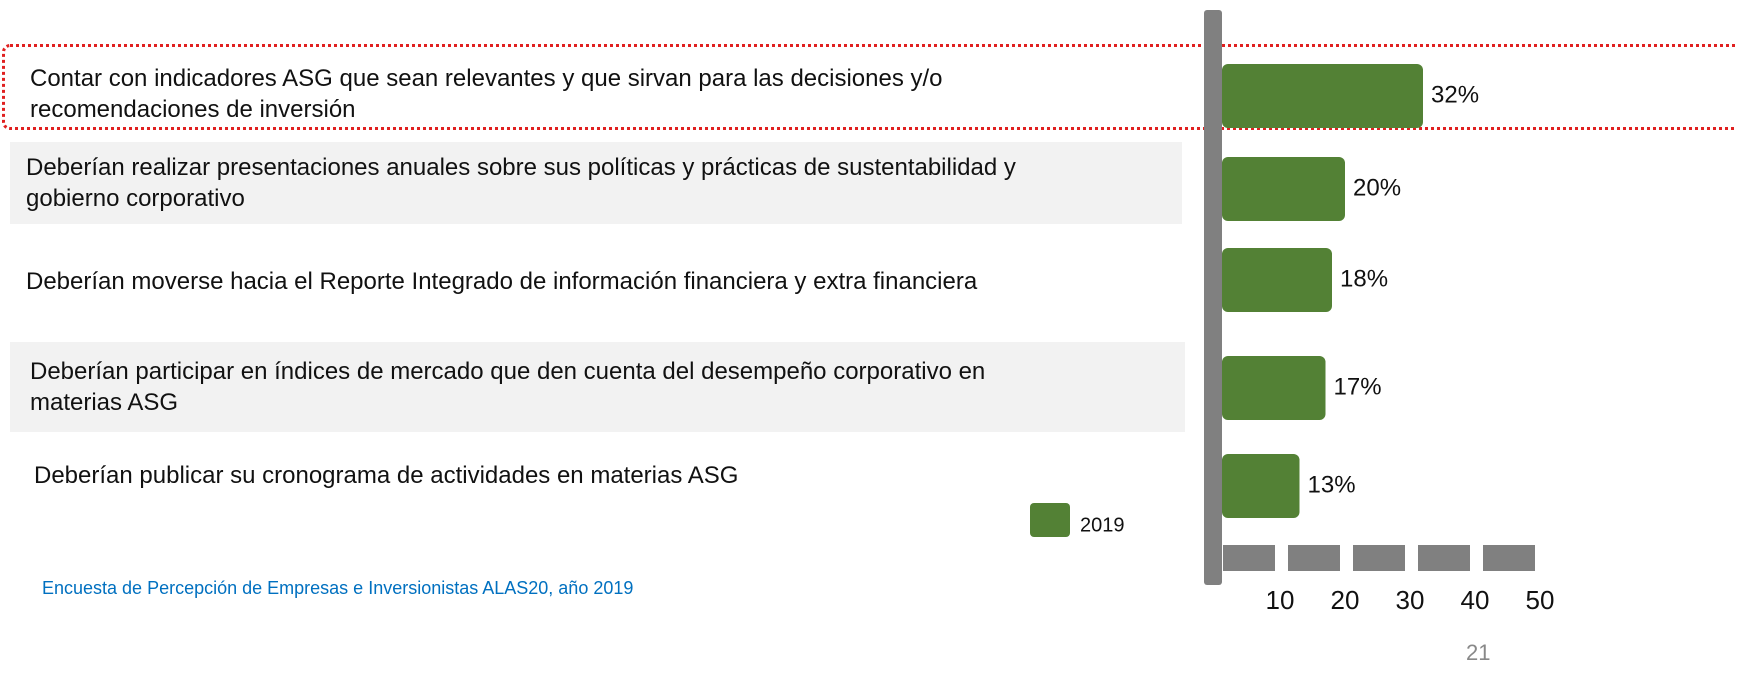 The width and height of the screenshot is (1737, 699). Describe the element at coordinates (1332, 484) in the screenshot. I see `value-label: 13%` at that location.